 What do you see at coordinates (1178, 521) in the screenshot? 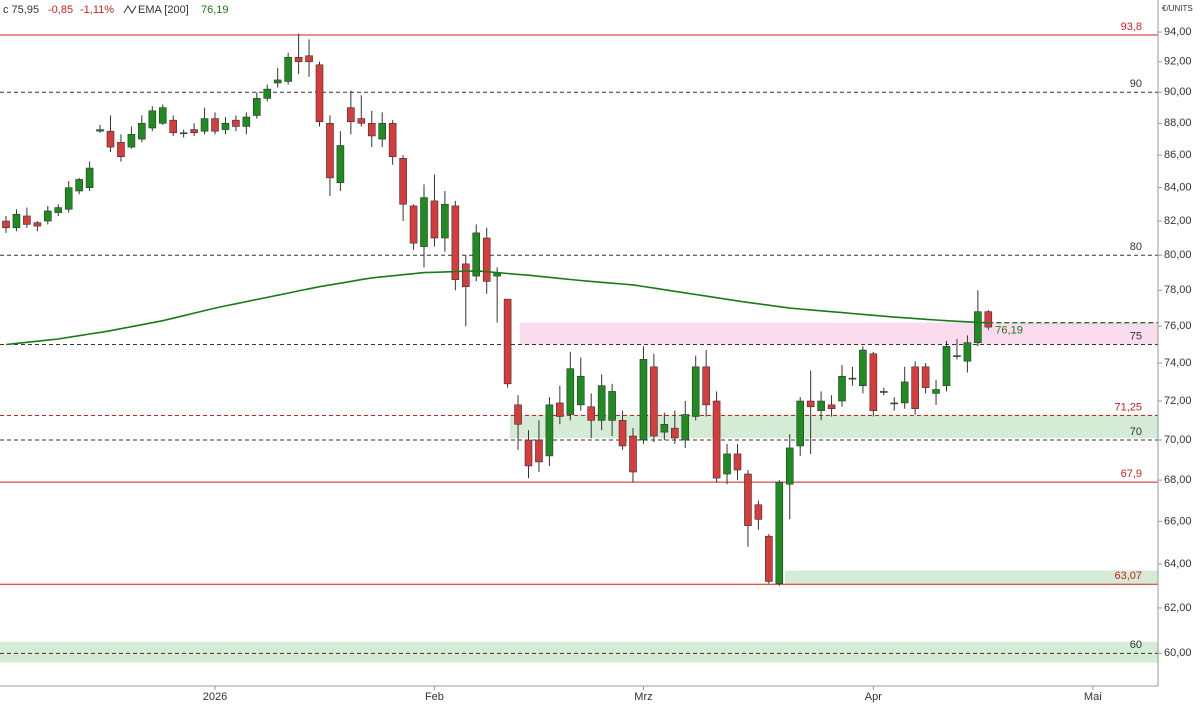
I see `y-tick-label: 66,00` at bounding box center [1178, 521].